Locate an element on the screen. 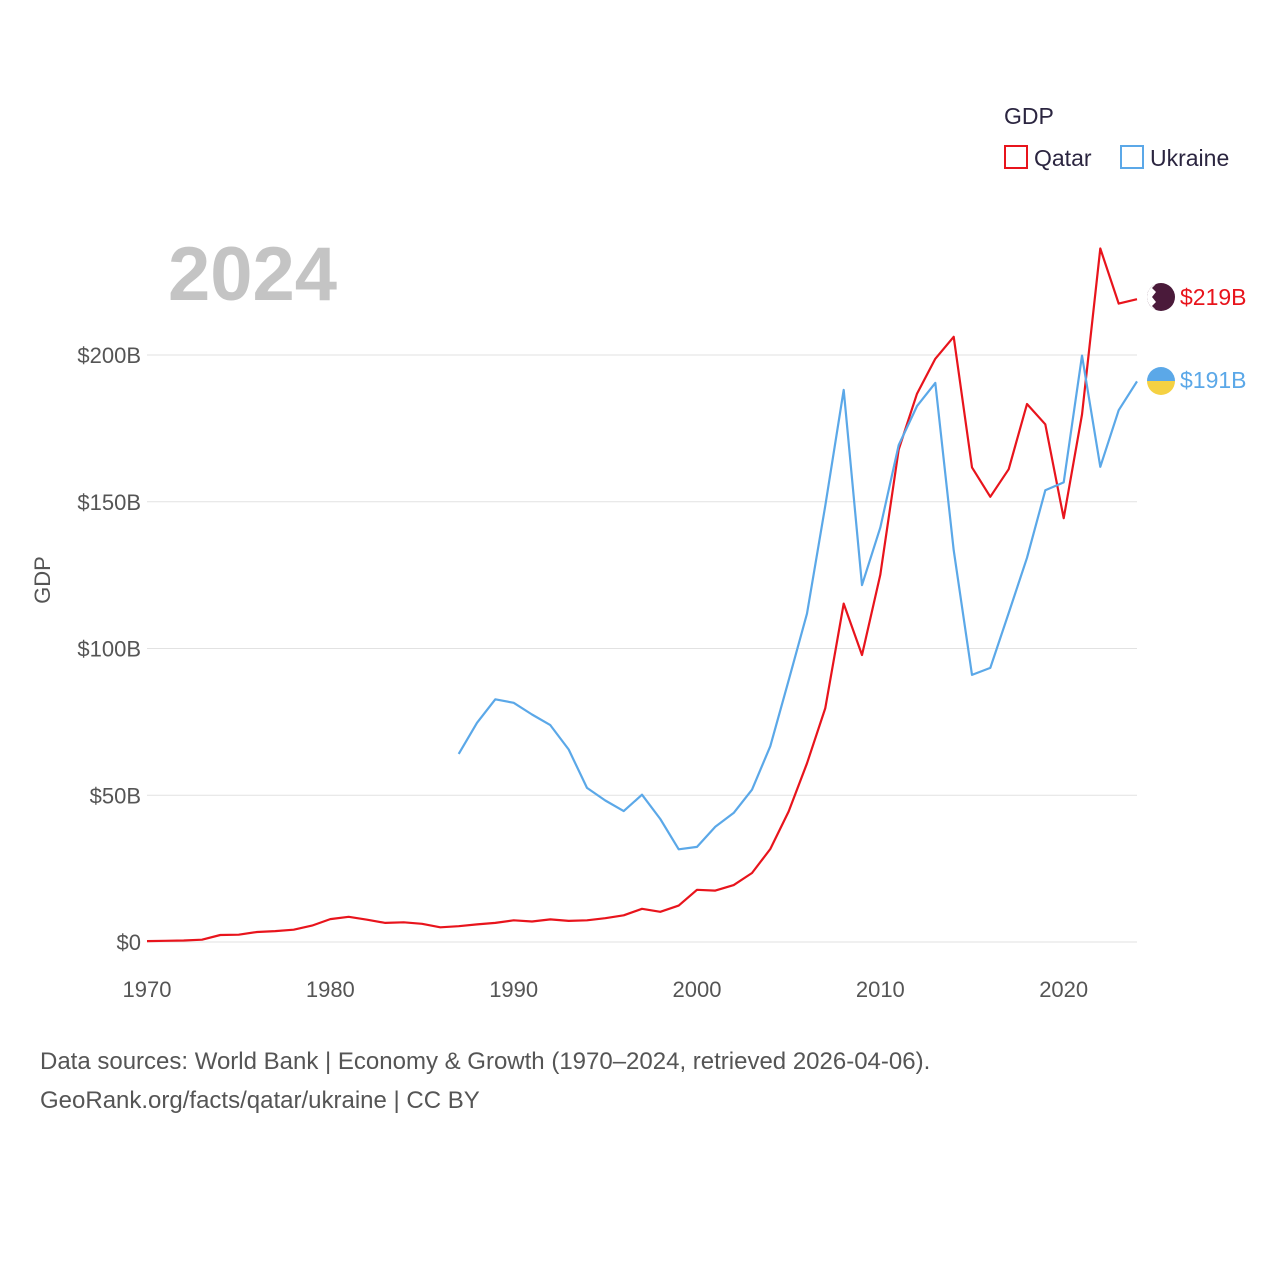 This screenshot has width=1280, height=1280. x-tick-label: 2020 is located at coordinates (1063, 989).